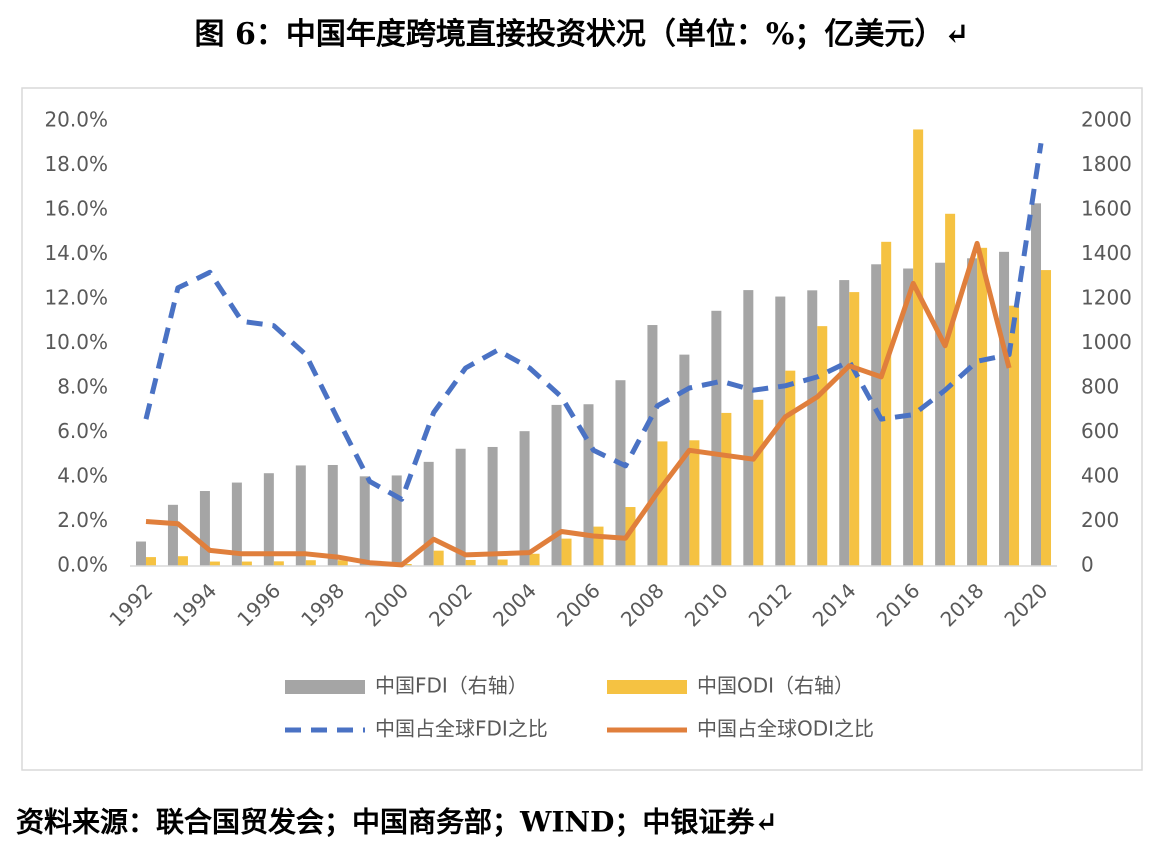  What do you see at coordinates (82, 476) in the screenshot?
I see `y-tick-label: 4.0%` at bounding box center [82, 476].